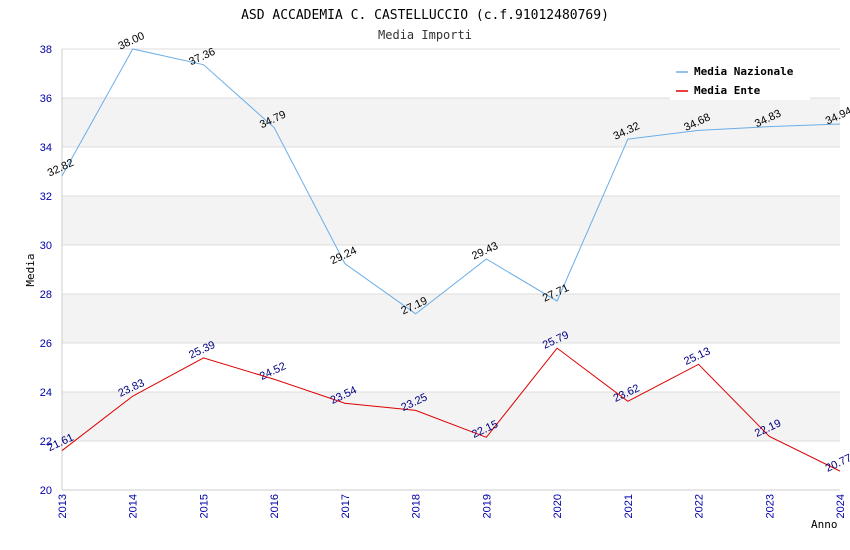 This screenshot has height=550, width=850. What do you see at coordinates (46, 442) in the screenshot?
I see `y-tick-label: 22` at bounding box center [46, 442].